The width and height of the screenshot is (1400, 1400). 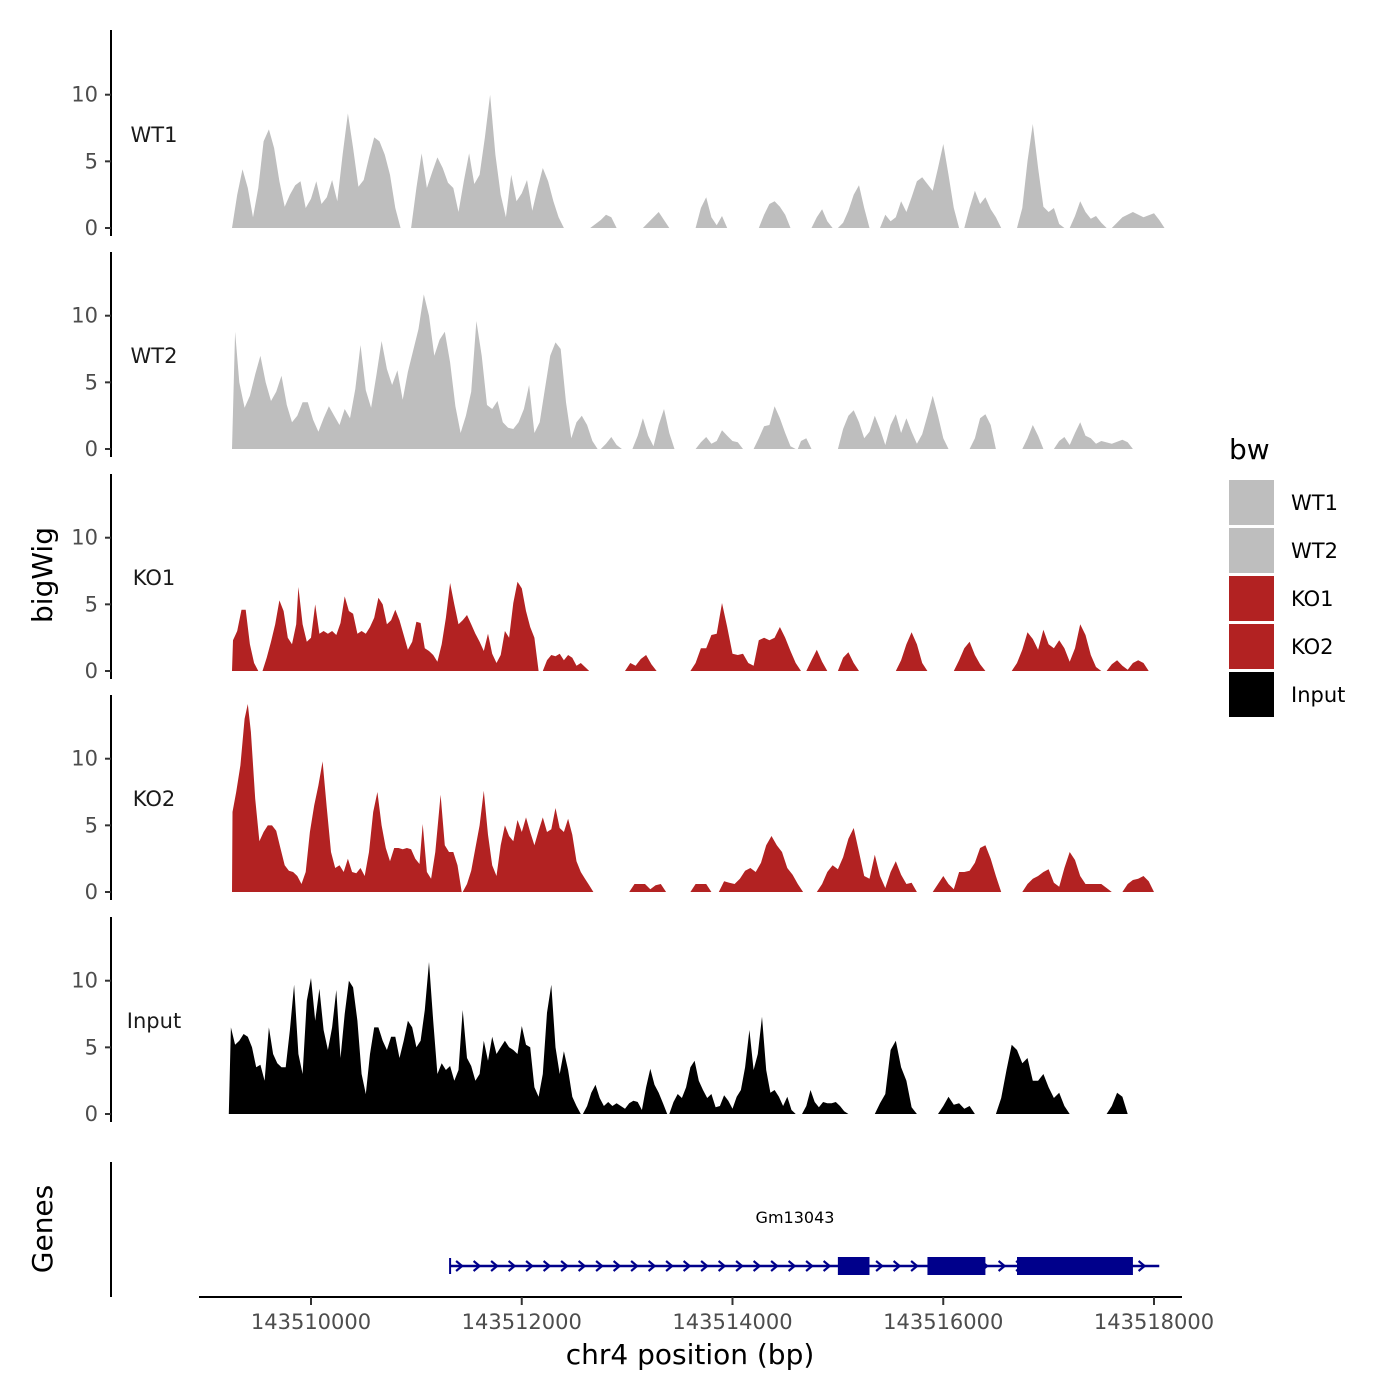 I want to click on track-name-label: KO2, so click(x=154, y=799).